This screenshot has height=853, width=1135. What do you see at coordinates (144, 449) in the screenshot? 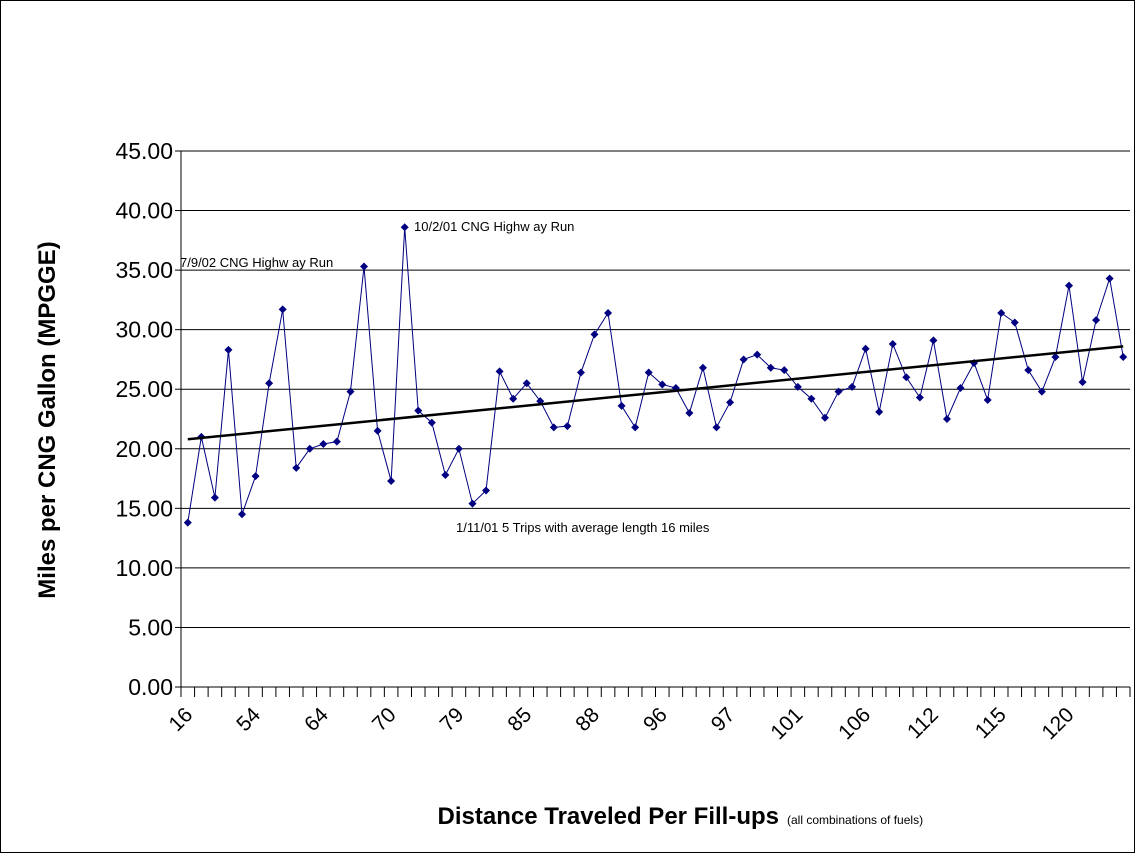
I see `y-tick-label: 20.00` at bounding box center [144, 449].